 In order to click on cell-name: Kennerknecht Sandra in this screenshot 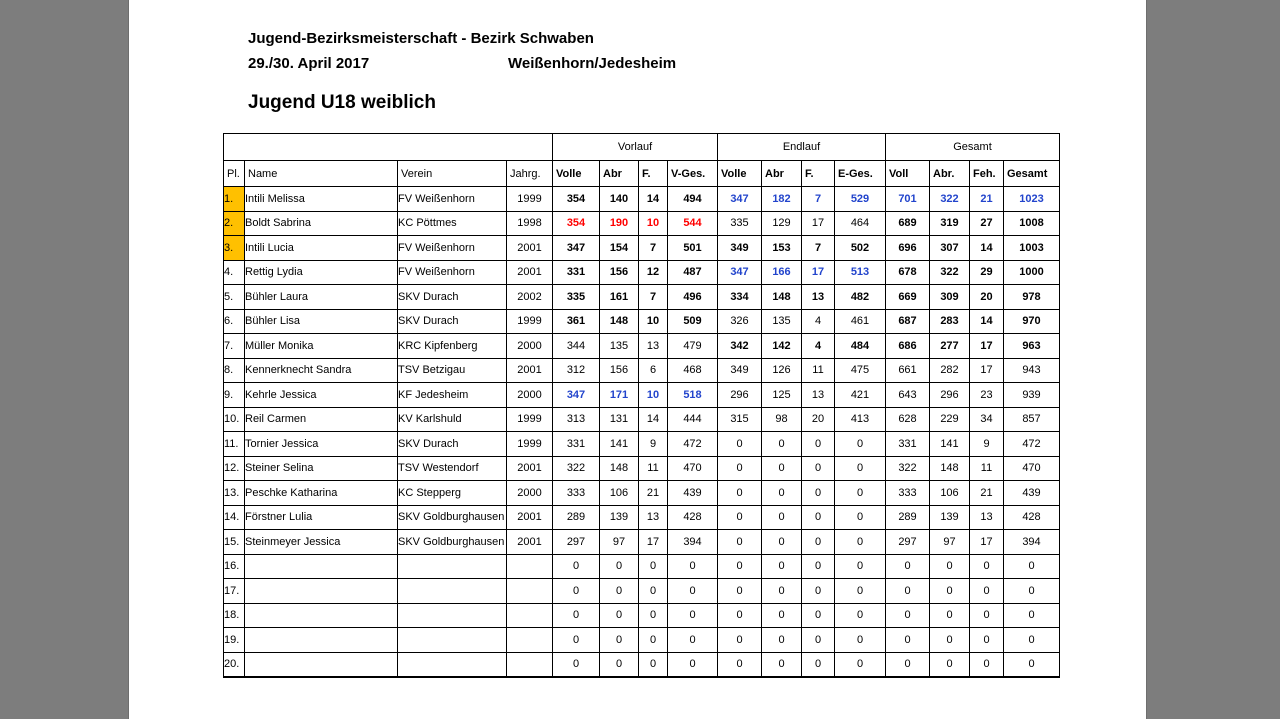, I will do `click(321, 370)`.